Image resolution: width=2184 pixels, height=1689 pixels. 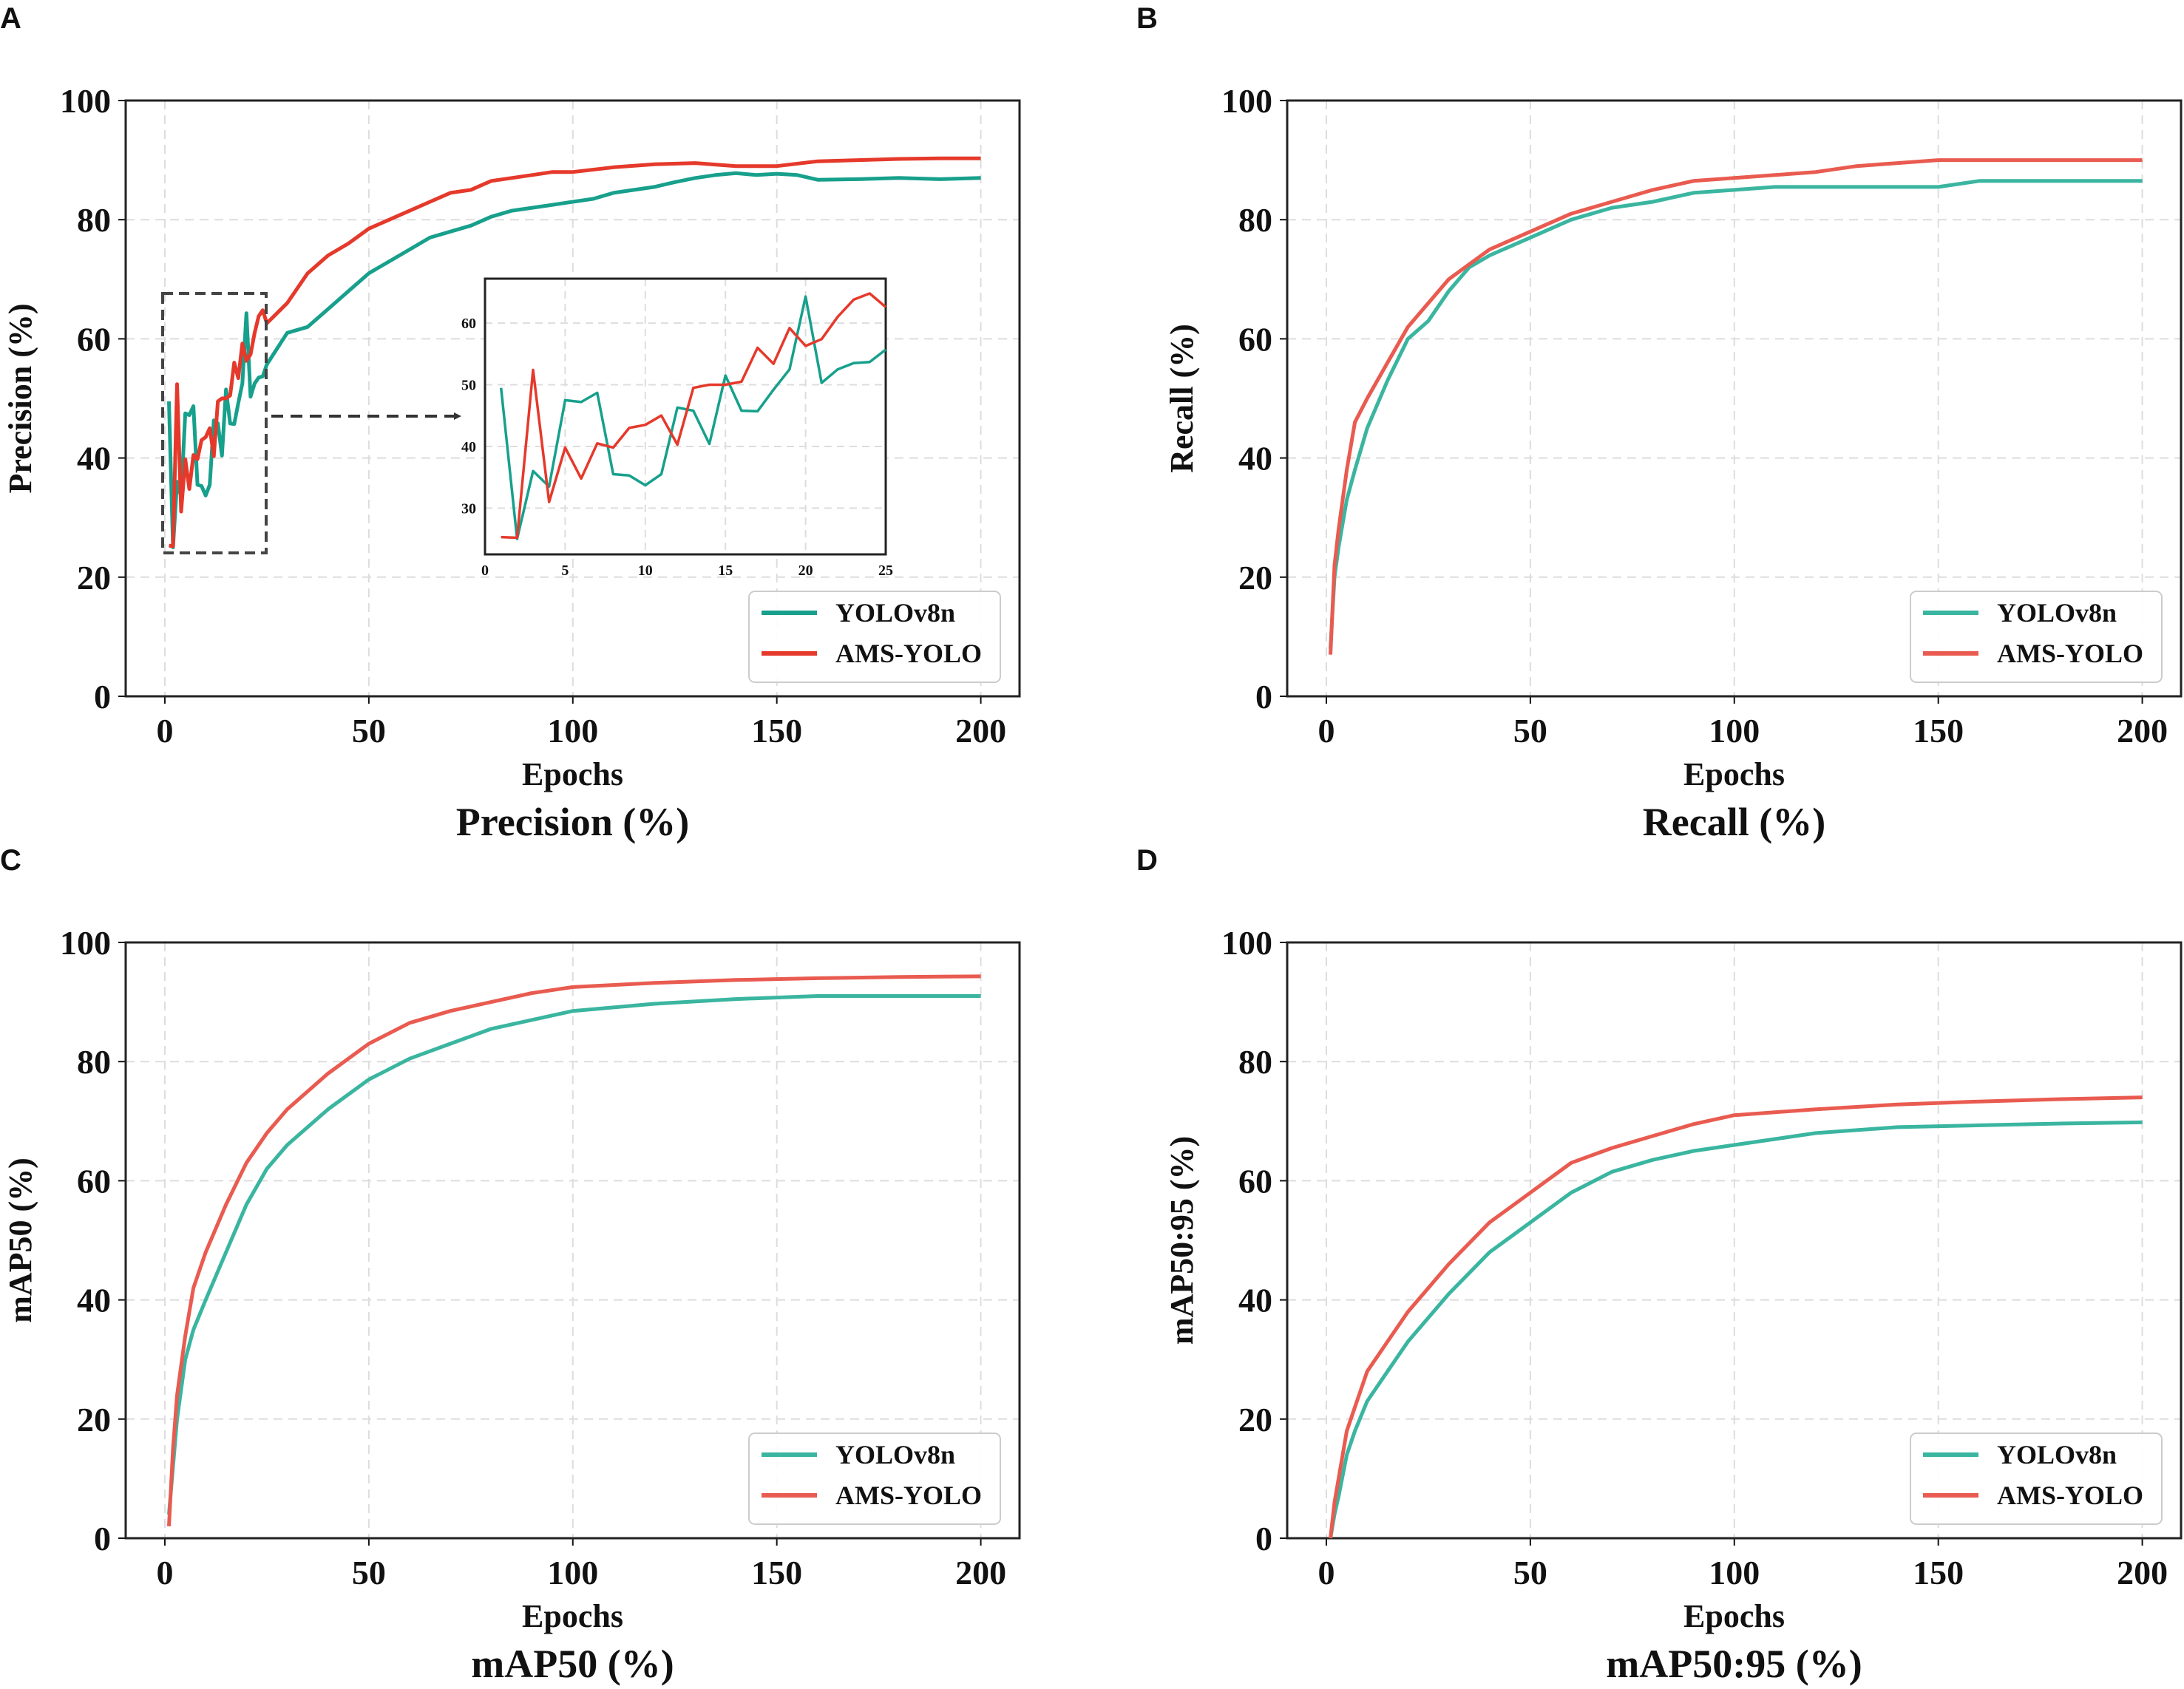 What do you see at coordinates (565, 571) in the screenshot?
I see `inset-x-tick-label: 5` at bounding box center [565, 571].